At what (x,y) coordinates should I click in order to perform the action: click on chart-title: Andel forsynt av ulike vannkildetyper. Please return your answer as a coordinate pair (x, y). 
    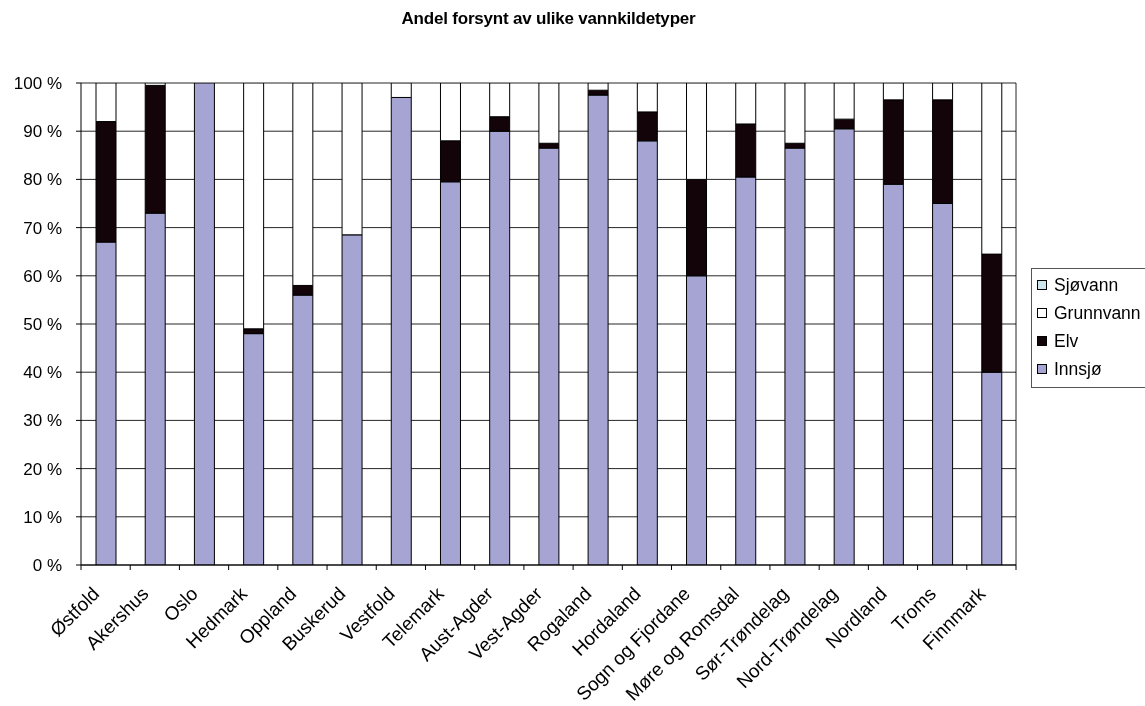
    Looking at the image, I should click on (548, 19).